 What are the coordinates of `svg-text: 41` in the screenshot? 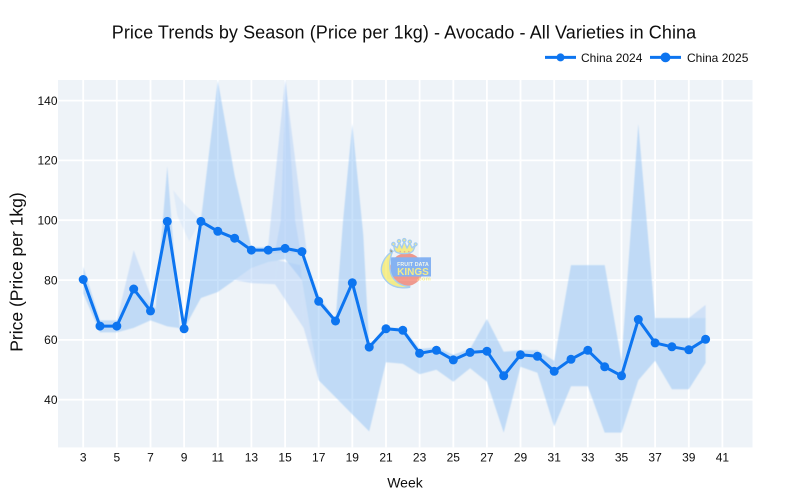 It's located at (723, 458).